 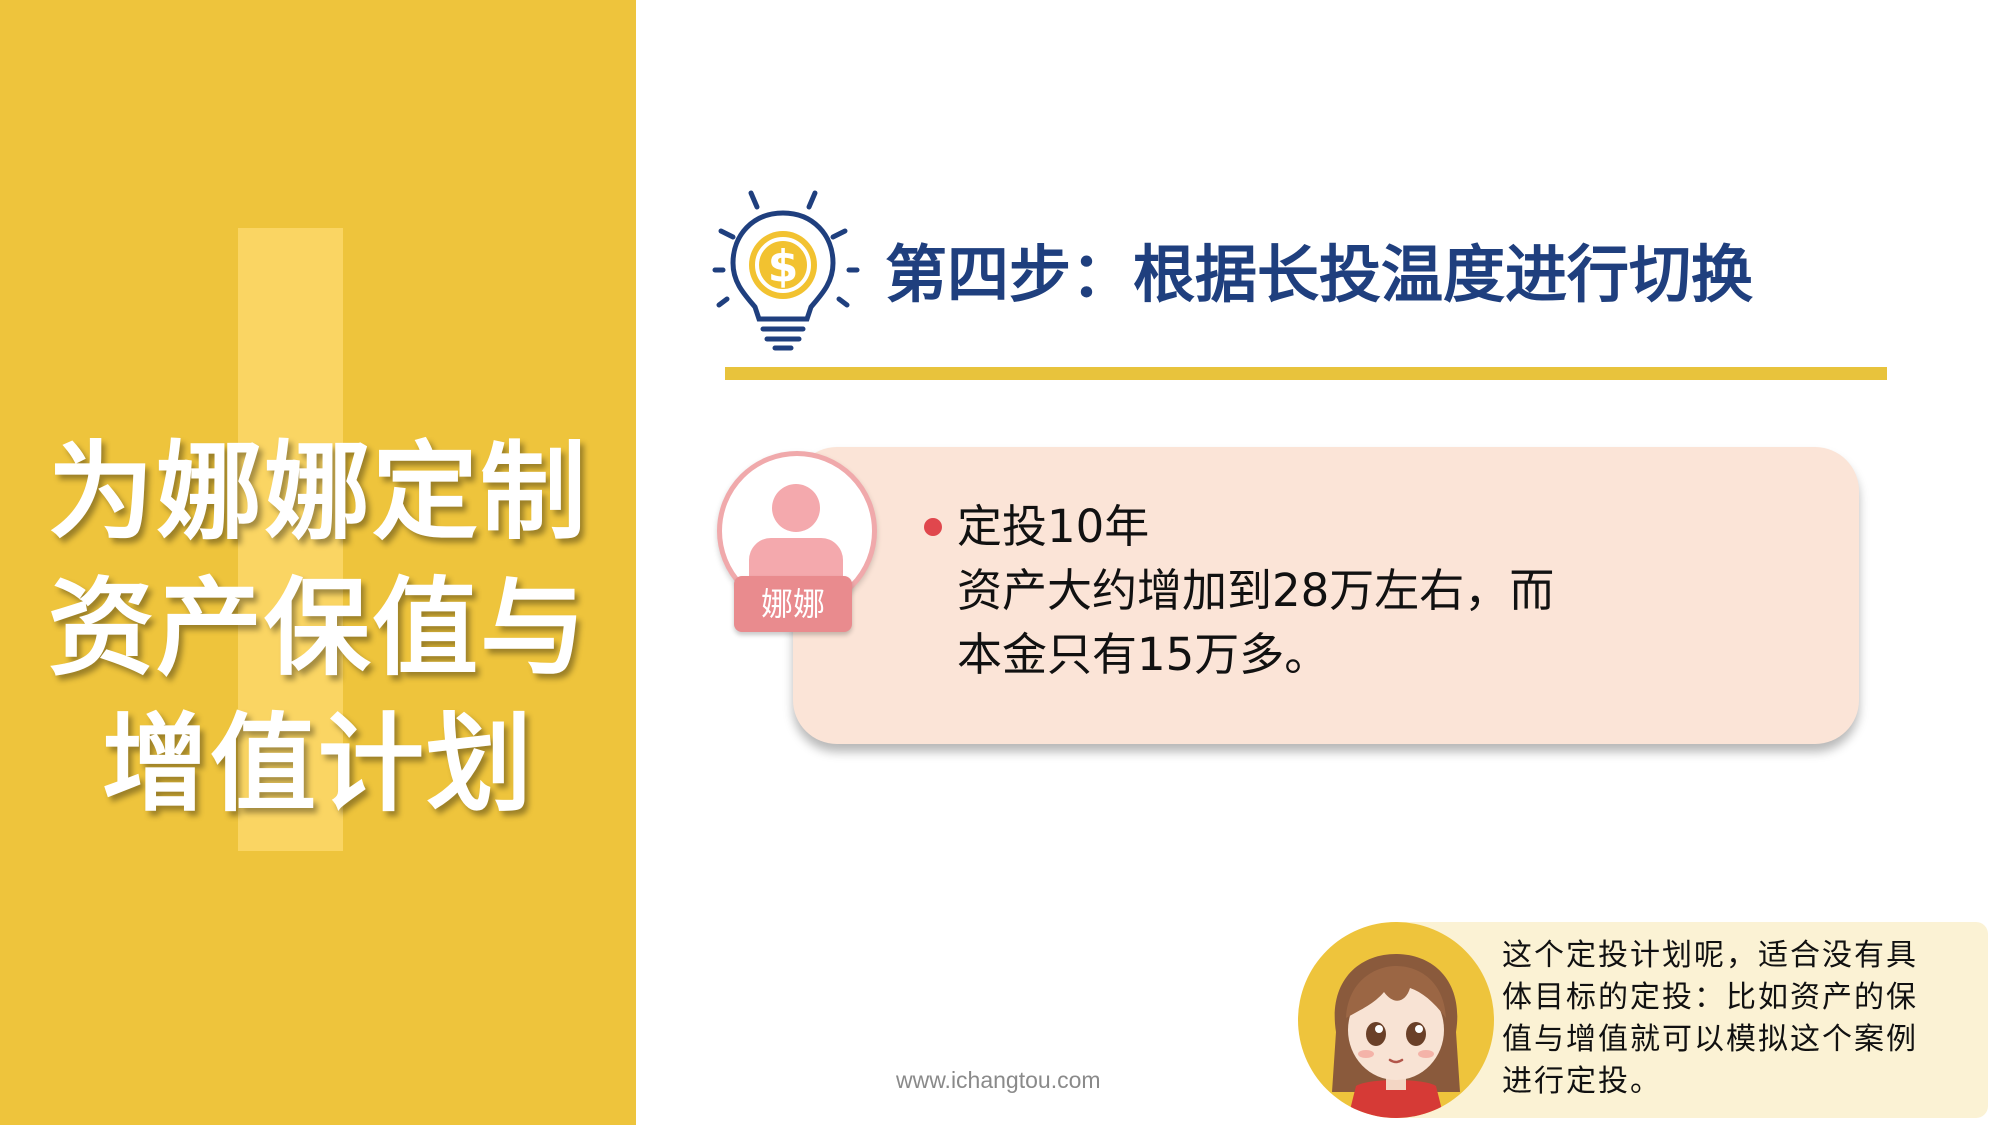 I want to click on section-title-line: 增值计划, so click(x=318, y=764).